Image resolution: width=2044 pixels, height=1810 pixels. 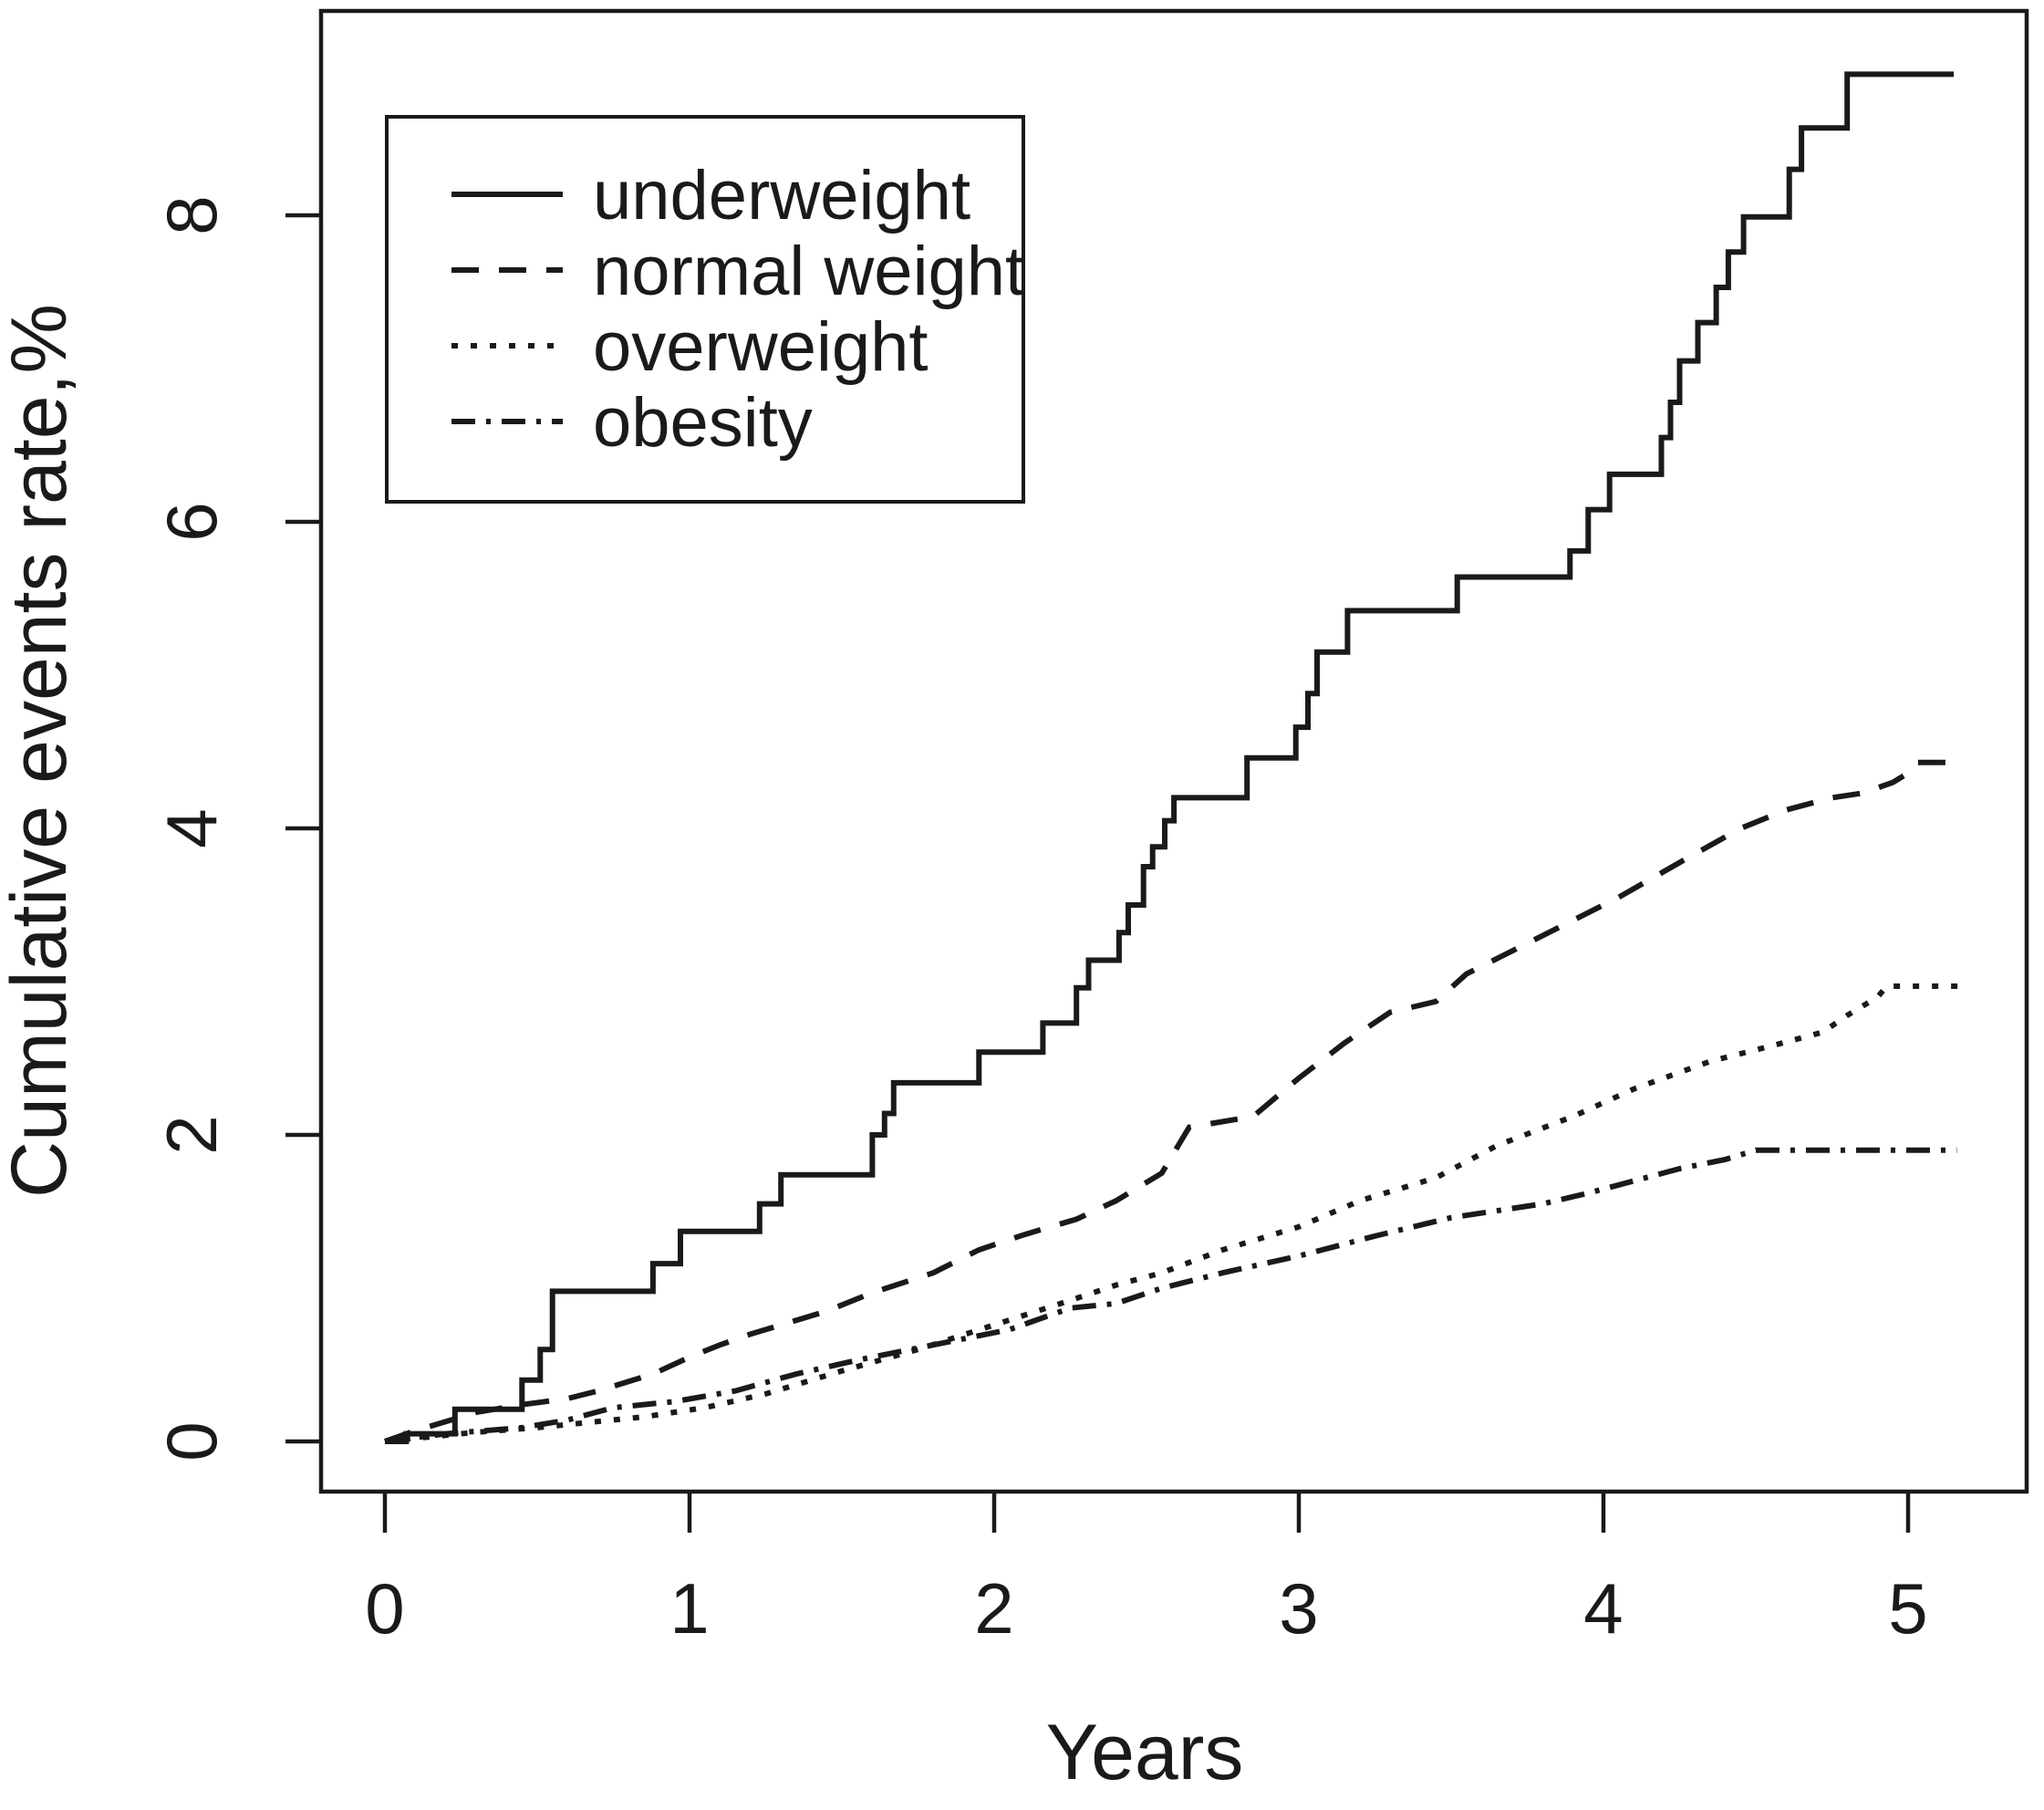 I want to click on legend-label: underweight, so click(x=781, y=195).